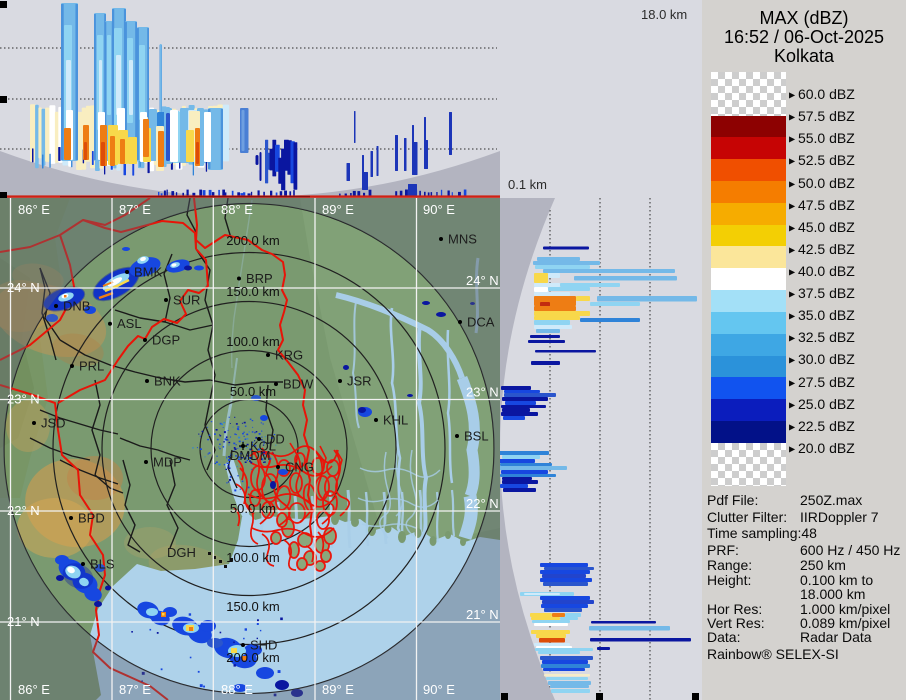 The width and height of the screenshot is (906, 700). Describe the element at coordinates (359, 381) in the screenshot. I see `svg-text: JSR` at that location.